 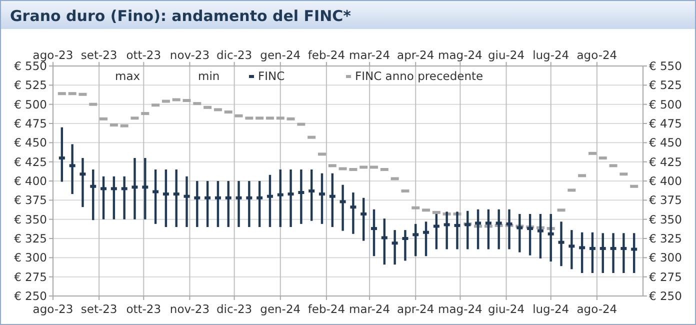 I want to click on x2-tick-label: feb-24, so click(x=327, y=309).